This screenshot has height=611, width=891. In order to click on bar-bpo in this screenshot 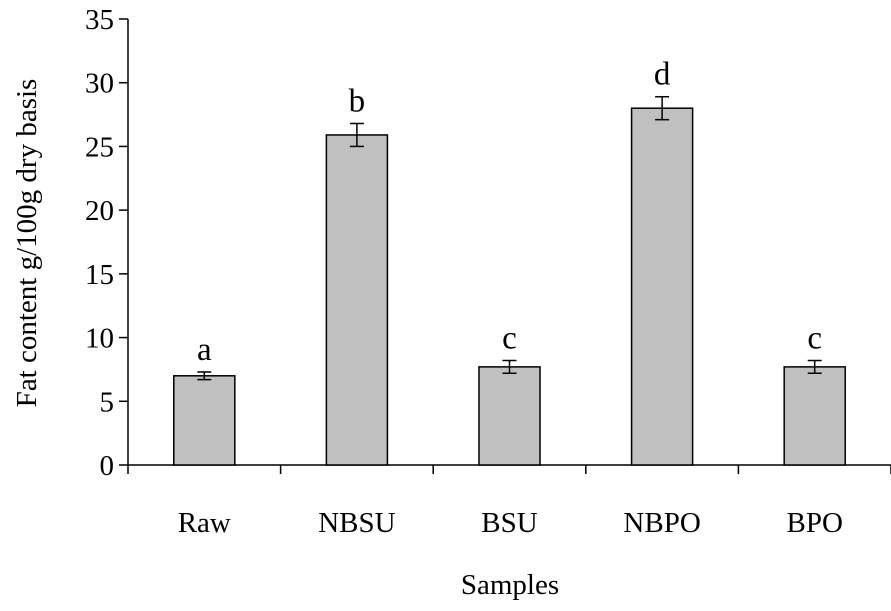, I will do `click(814, 416)`.